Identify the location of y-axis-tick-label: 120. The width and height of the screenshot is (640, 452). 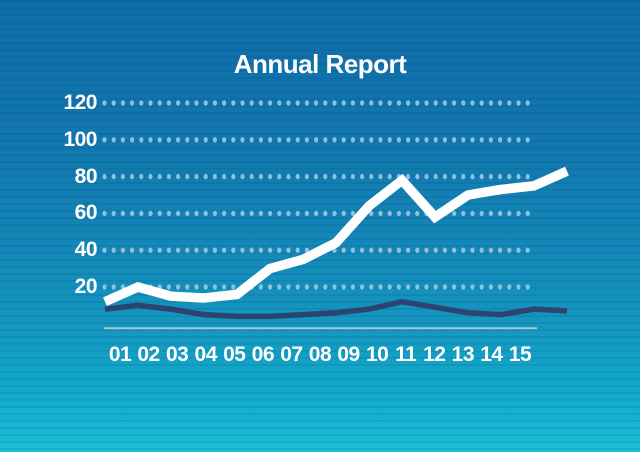
(80, 102).